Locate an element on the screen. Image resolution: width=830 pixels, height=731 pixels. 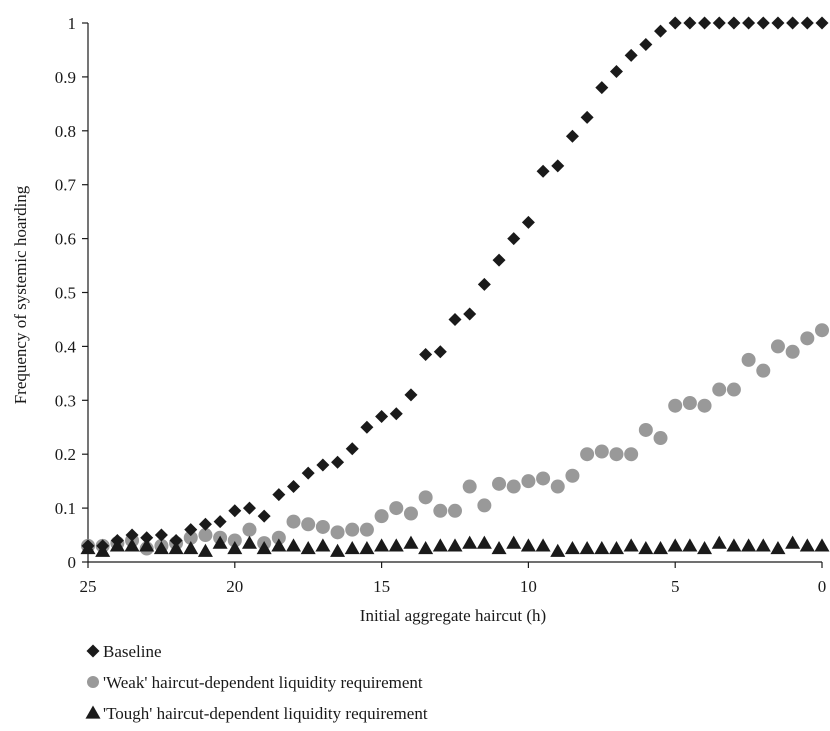
y-tick-label: 0.8 is located at coordinates (65, 131).